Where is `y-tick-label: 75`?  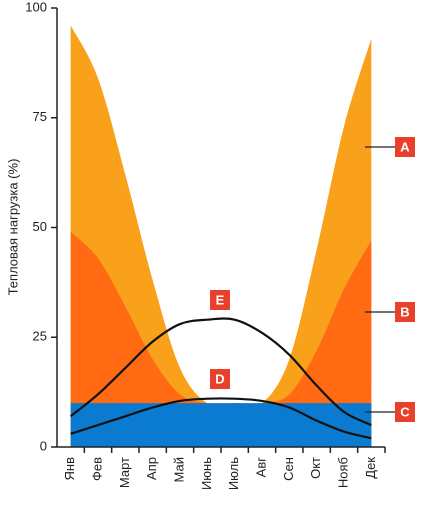 y-tick-label: 75 is located at coordinates (40, 116).